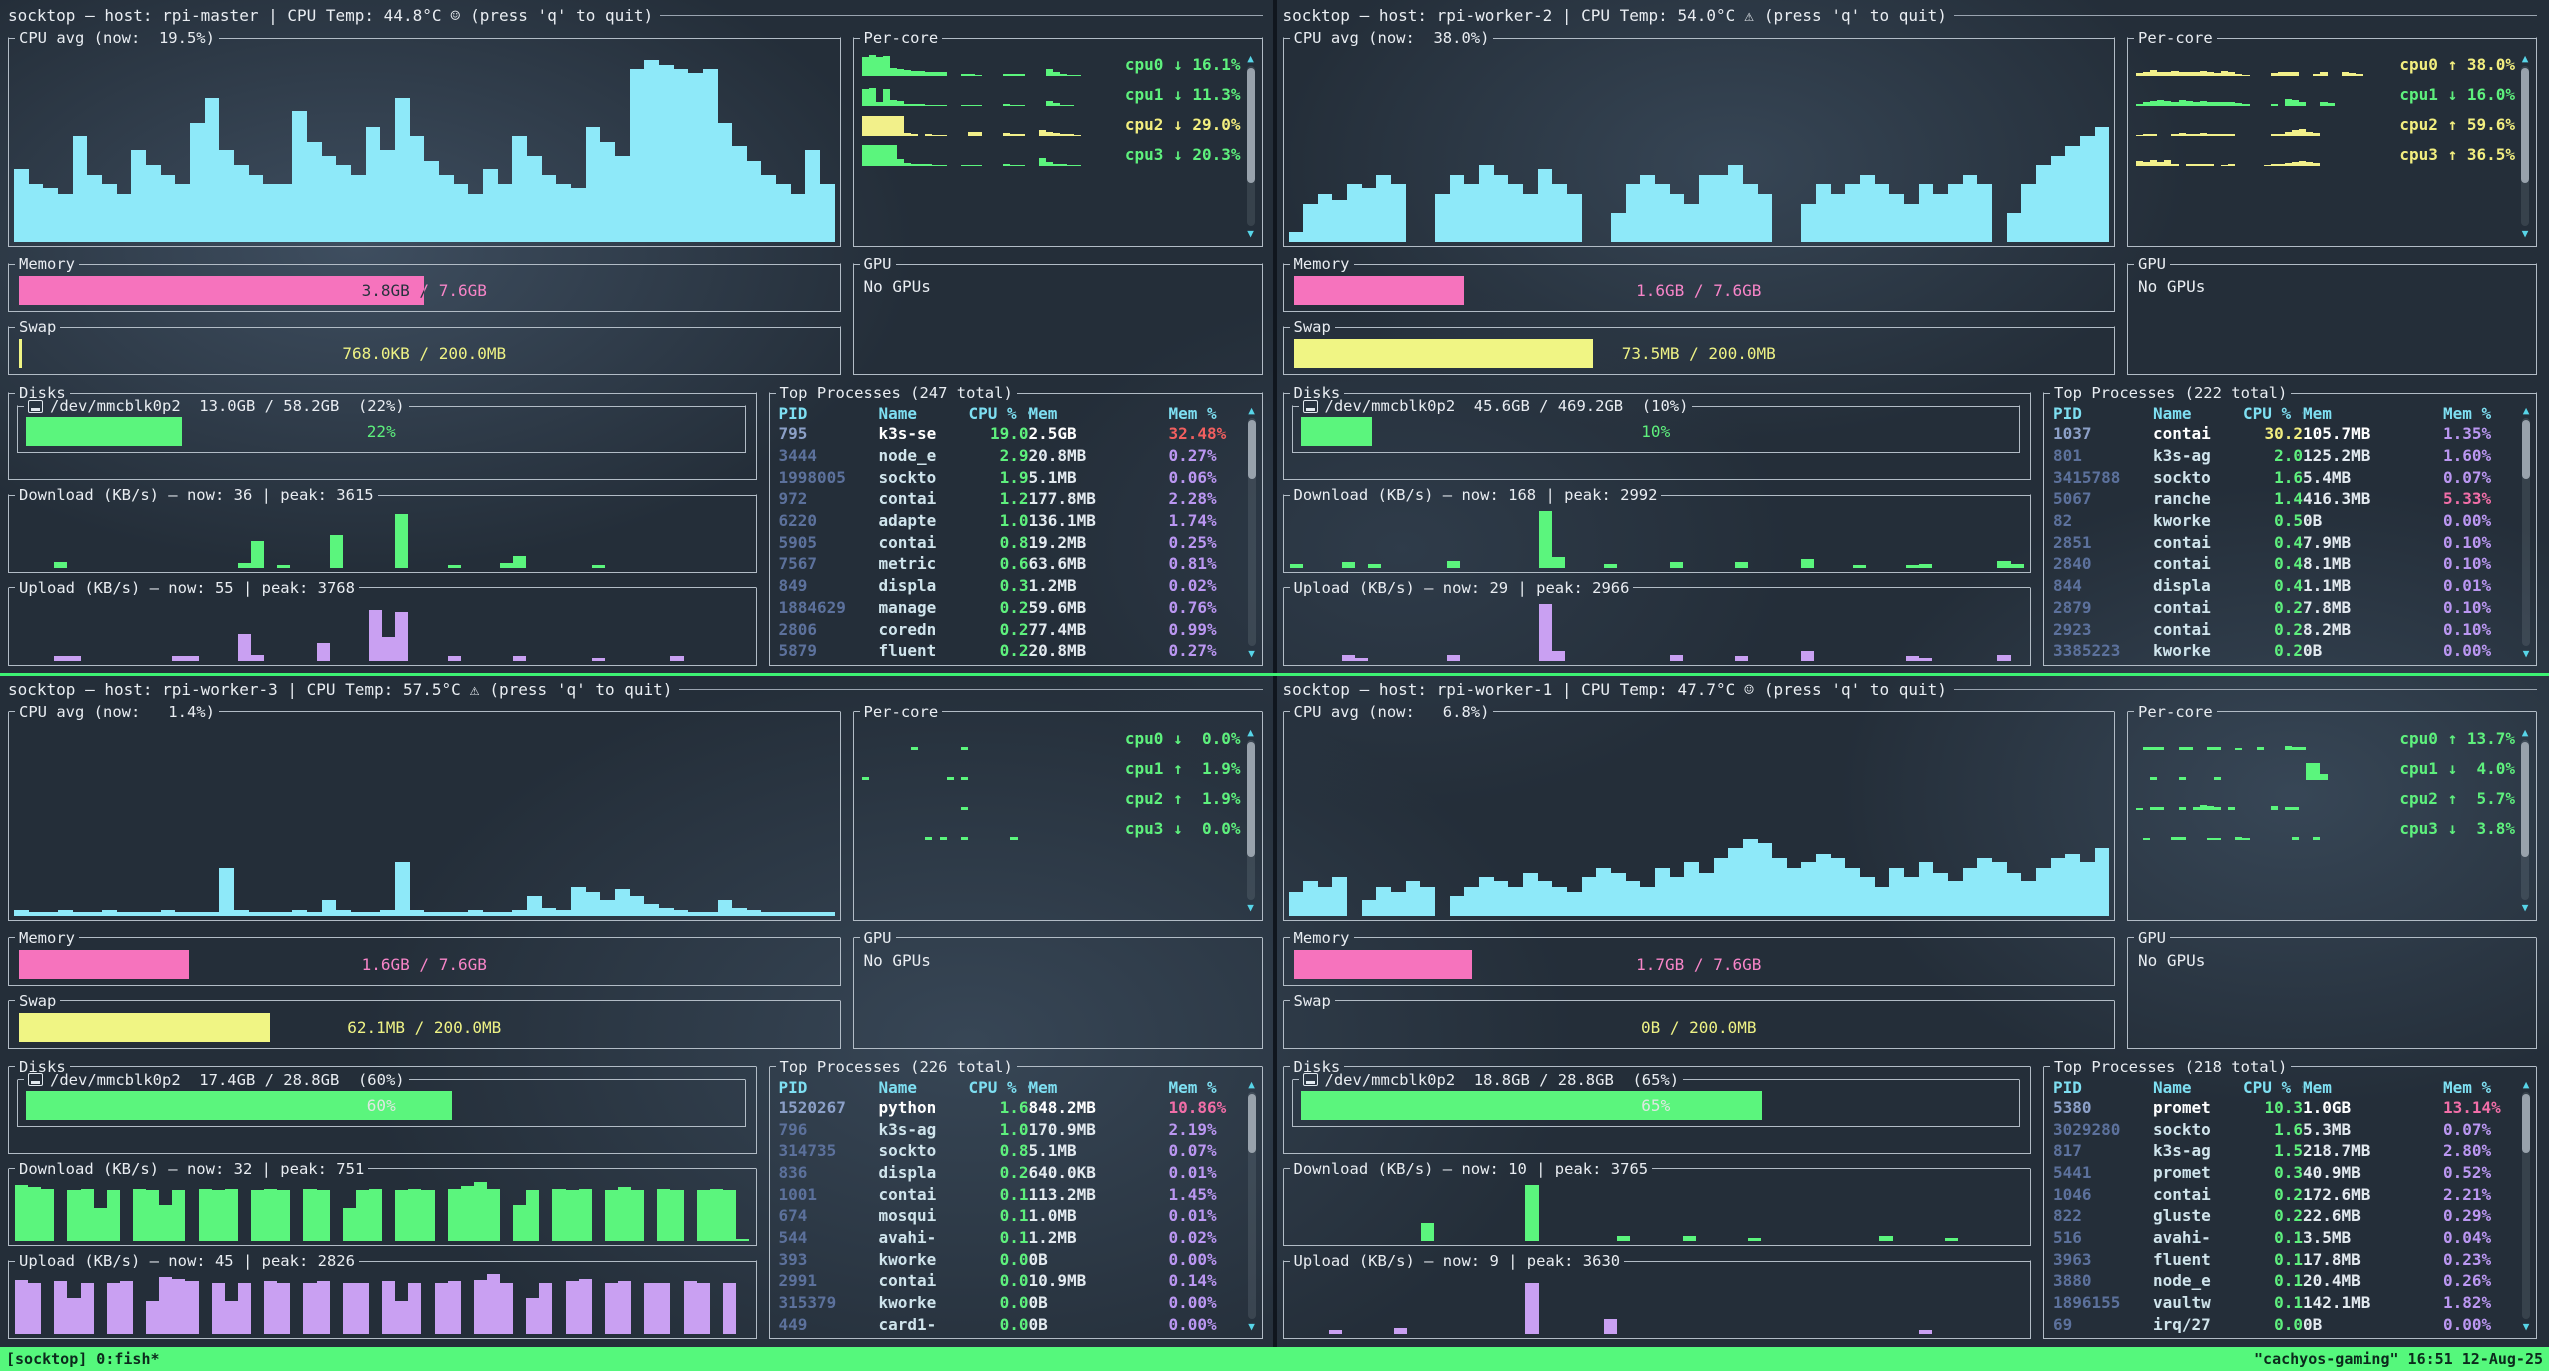 Image resolution: width=2549 pixels, height=1371 pixels. What do you see at coordinates (1656, 622) in the screenshot?
I see `upload-panel: Upload (KB/s) — now: 29 | peak: 2966` at bounding box center [1656, 622].